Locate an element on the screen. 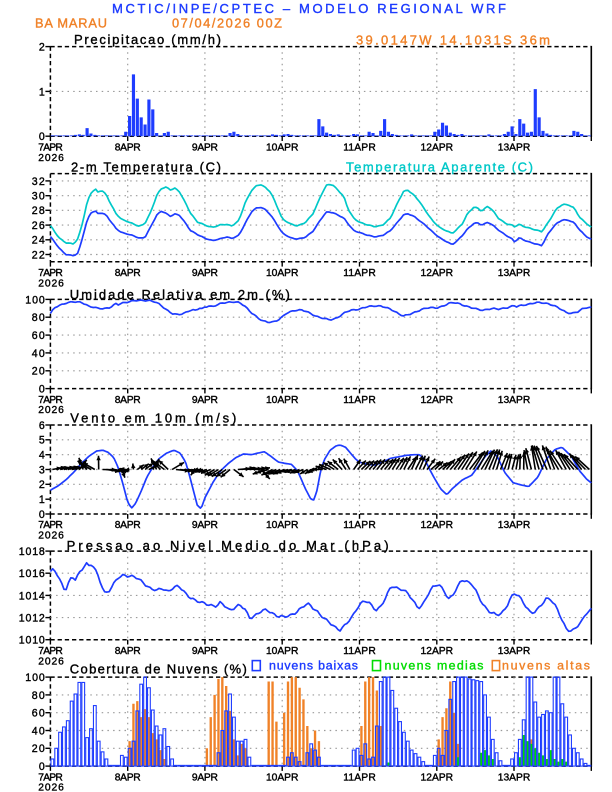  svg-text: 2-m Temperatura (C) is located at coordinates (146, 166).